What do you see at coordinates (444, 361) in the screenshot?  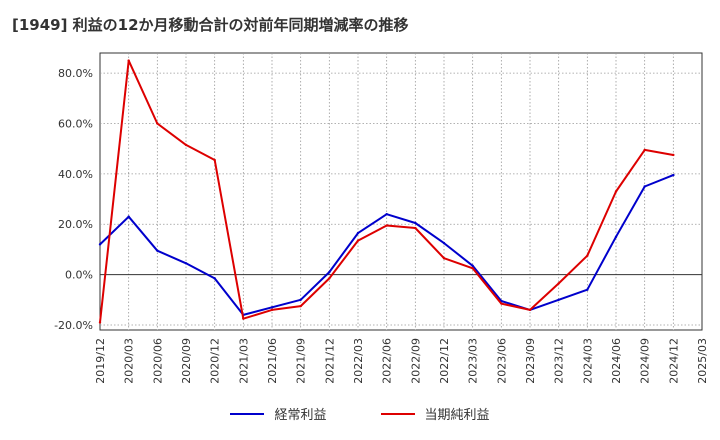 I see `x-tick-label: 2022/12` at bounding box center [444, 361].